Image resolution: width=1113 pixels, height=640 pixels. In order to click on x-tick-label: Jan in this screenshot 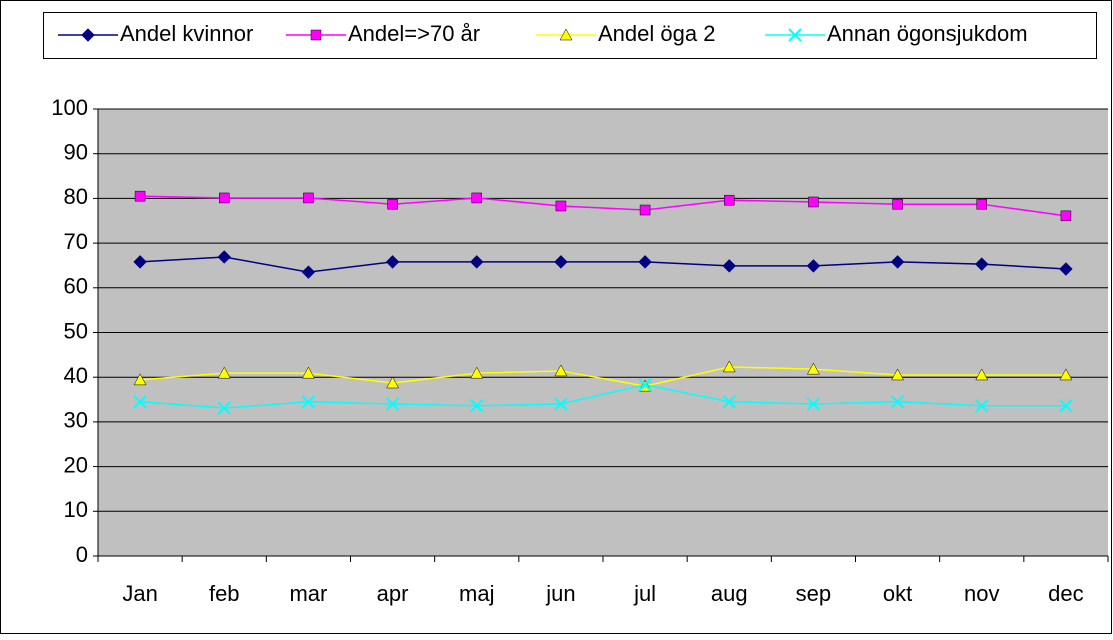, I will do `click(139, 593)`.